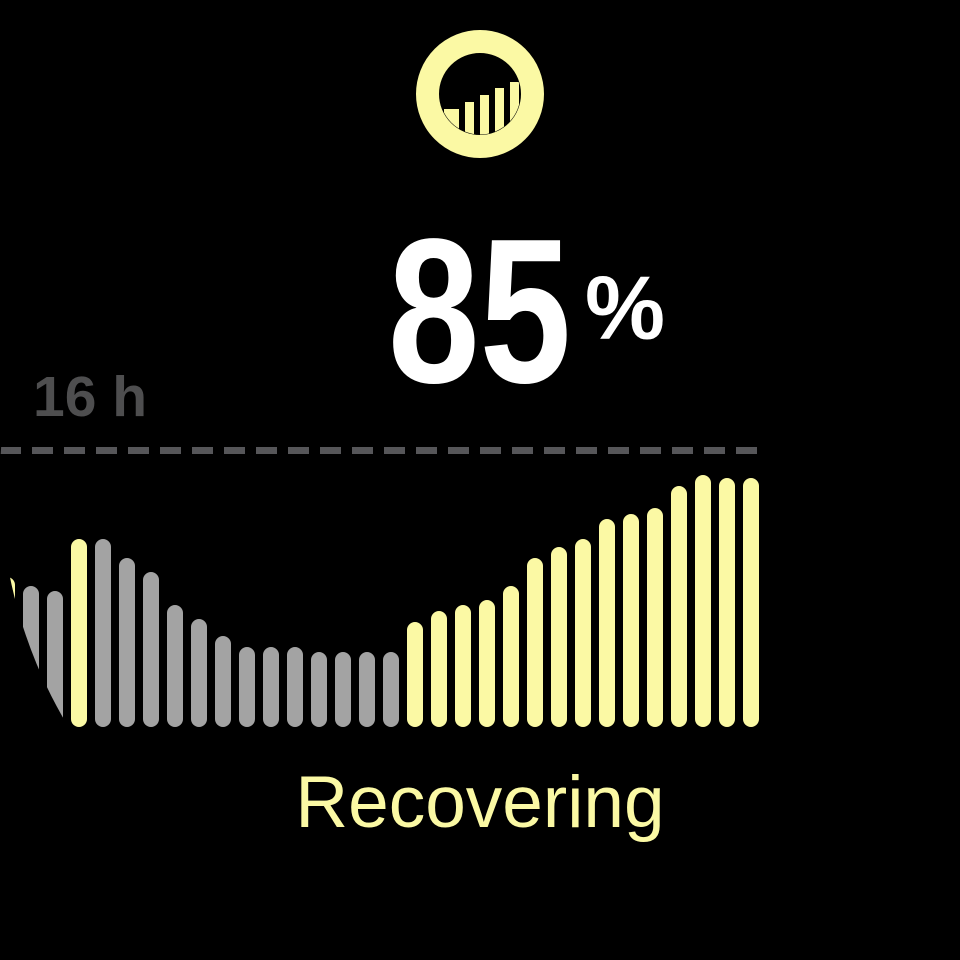 Image resolution: width=960 pixels, height=960 pixels. I want to click on status-label: Recovering, so click(480, 802).